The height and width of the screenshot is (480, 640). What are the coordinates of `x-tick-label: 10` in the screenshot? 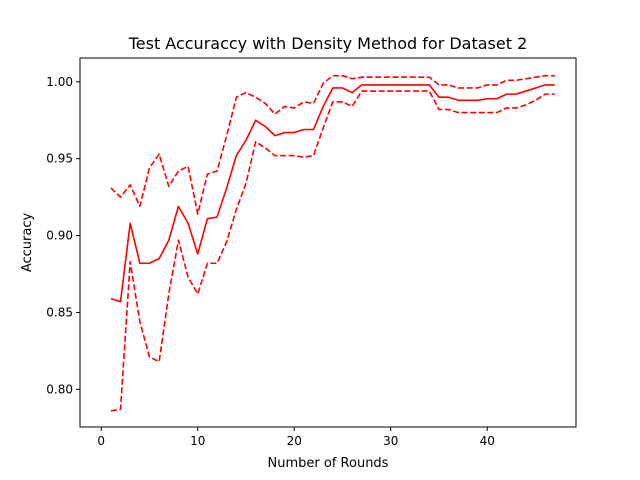 It's located at (197, 441).